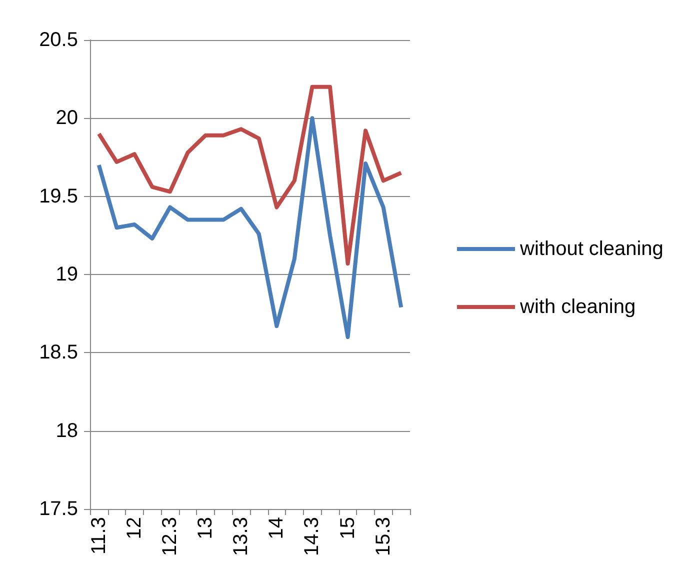 This screenshot has width=673, height=584. I want to click on y-tick-label: 18, so click(67, 431).